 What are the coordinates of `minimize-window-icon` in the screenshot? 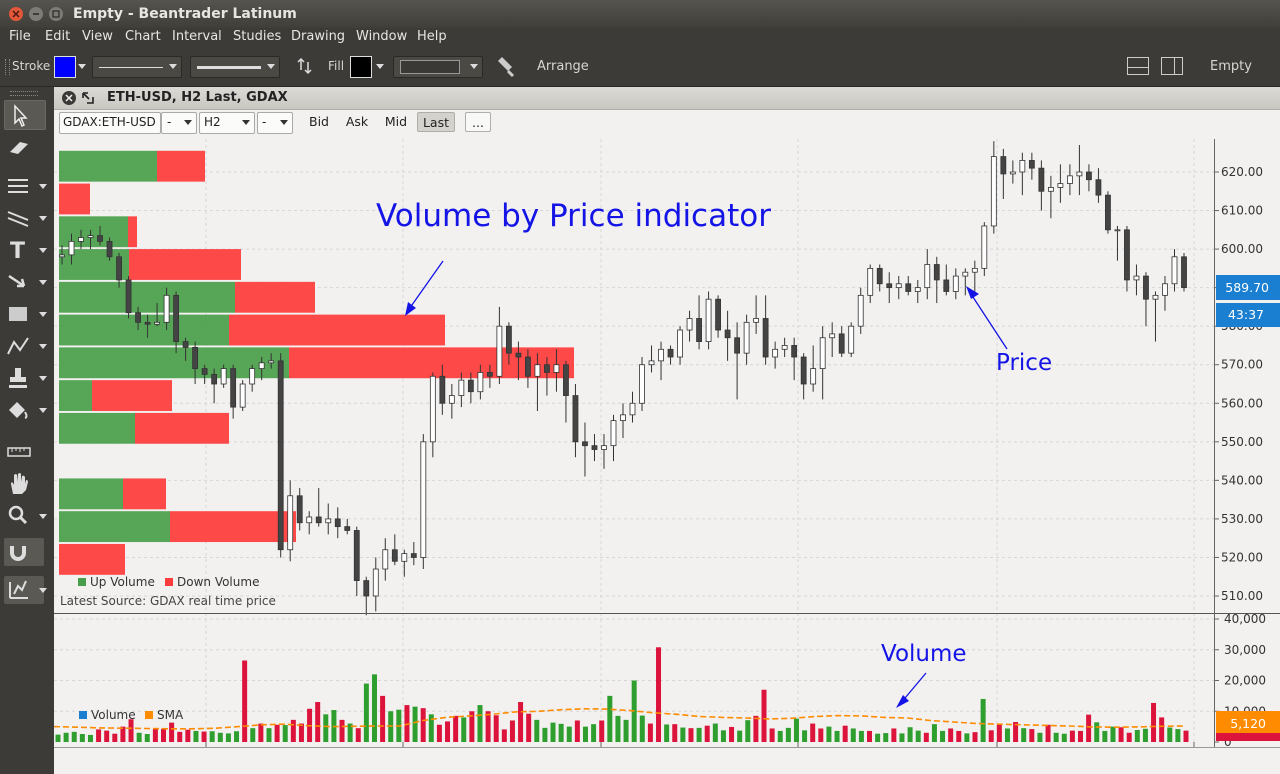 It's located at (36, 14).